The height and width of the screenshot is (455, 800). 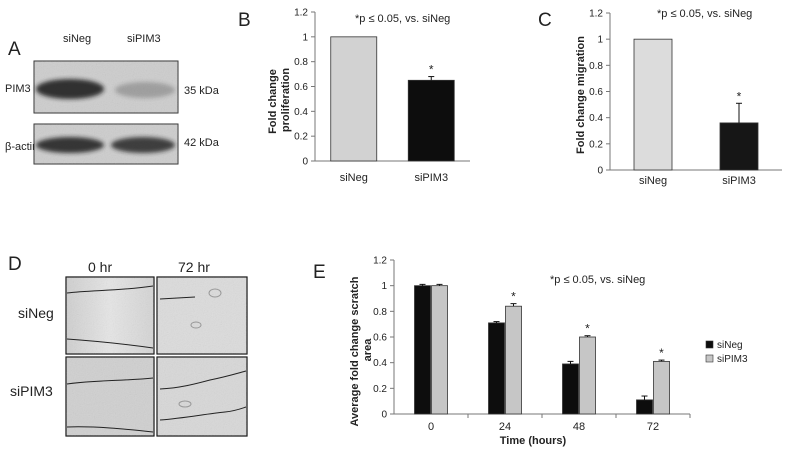 What do you see at coordinates (31, 391) in the screenshot?
I see `scratch-row-label-sipim3: siPIM3` at bounding box center [31, 391].